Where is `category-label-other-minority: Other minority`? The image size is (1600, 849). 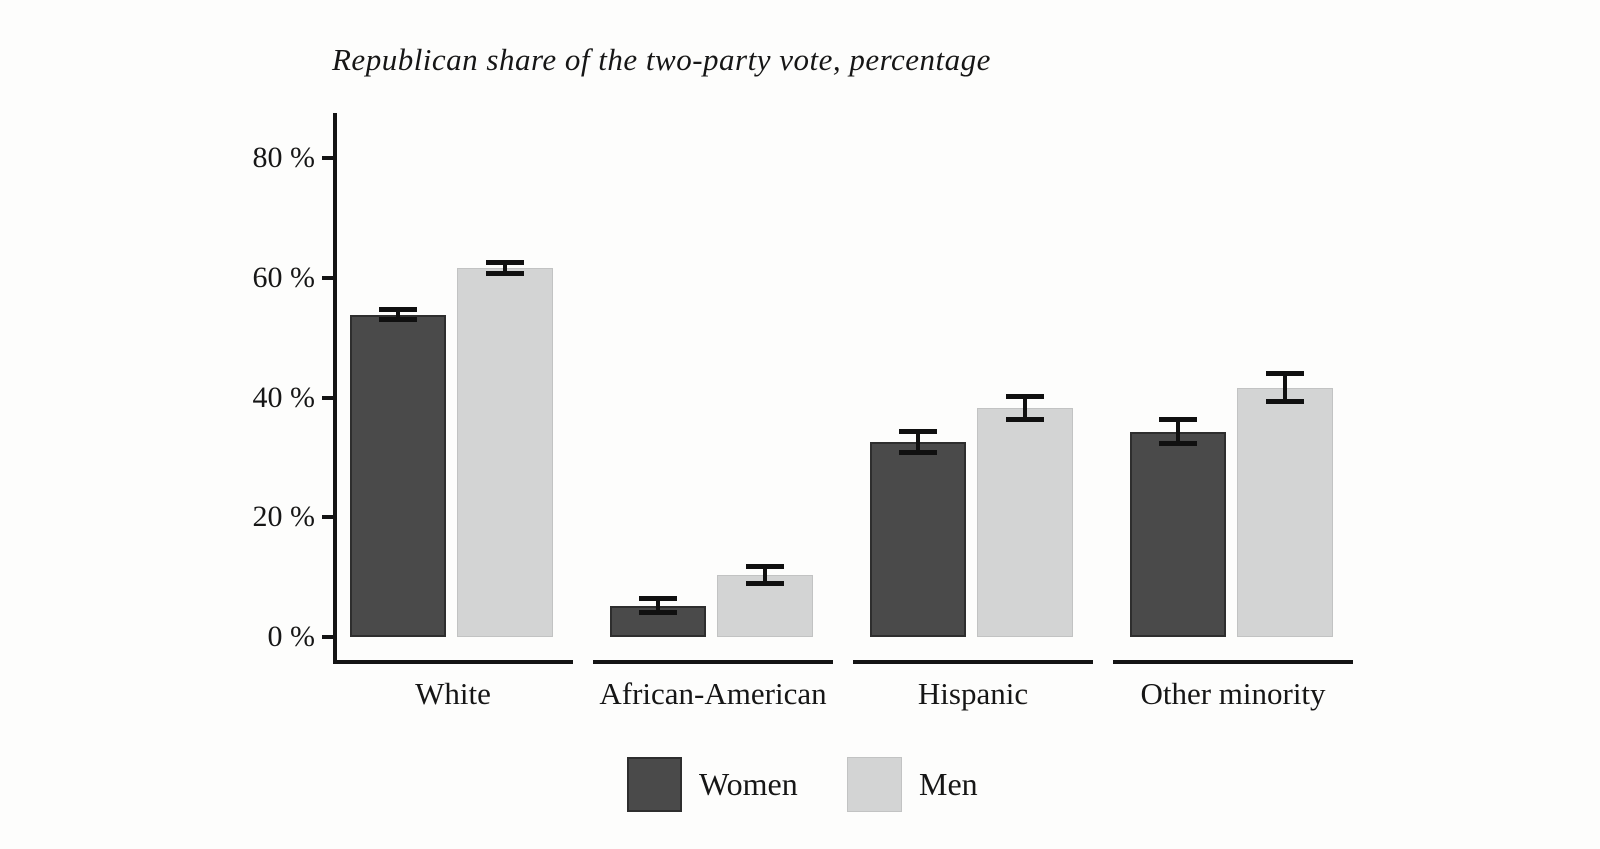 category-label-other-minority: Other minority is located at coordinates (1233, 693).